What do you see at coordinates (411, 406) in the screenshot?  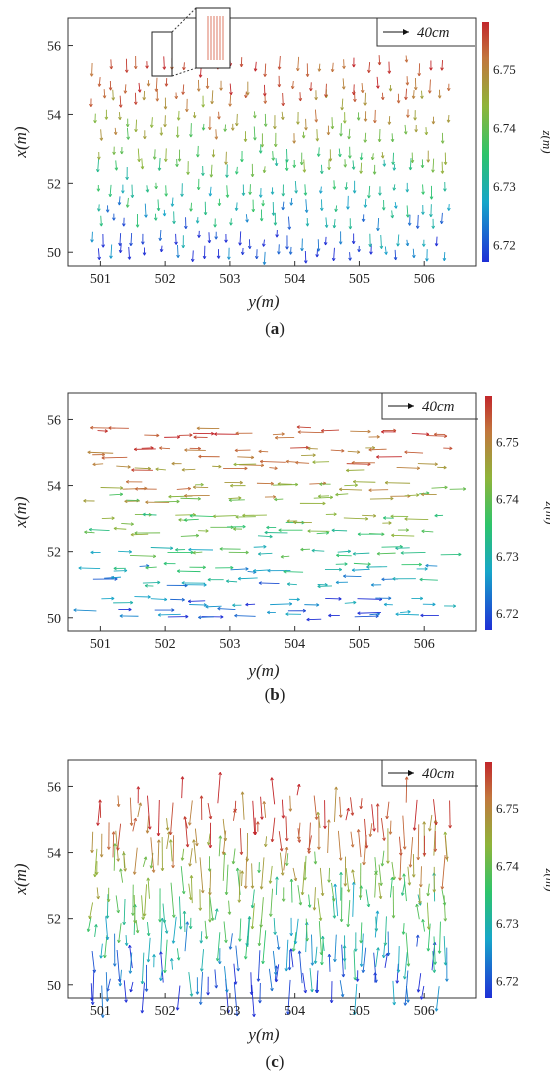 I see `scale-legend-arrowhead` at bounding box center [411, 406].